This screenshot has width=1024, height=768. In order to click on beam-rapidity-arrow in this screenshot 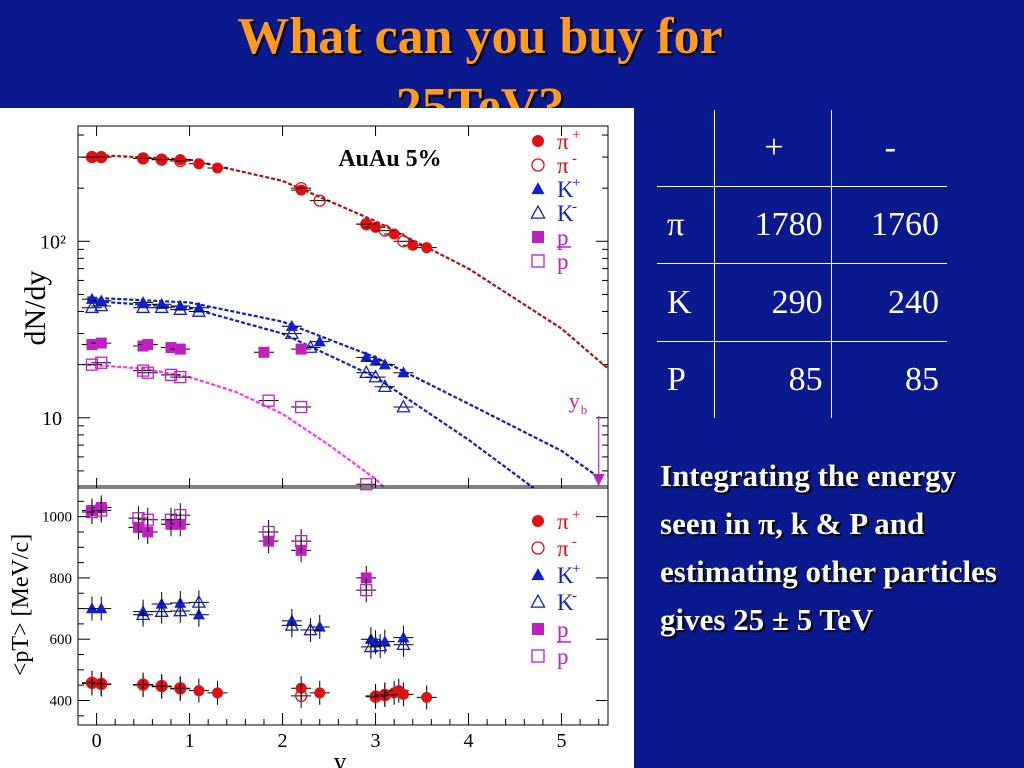, I will do `click(598, 480)`.